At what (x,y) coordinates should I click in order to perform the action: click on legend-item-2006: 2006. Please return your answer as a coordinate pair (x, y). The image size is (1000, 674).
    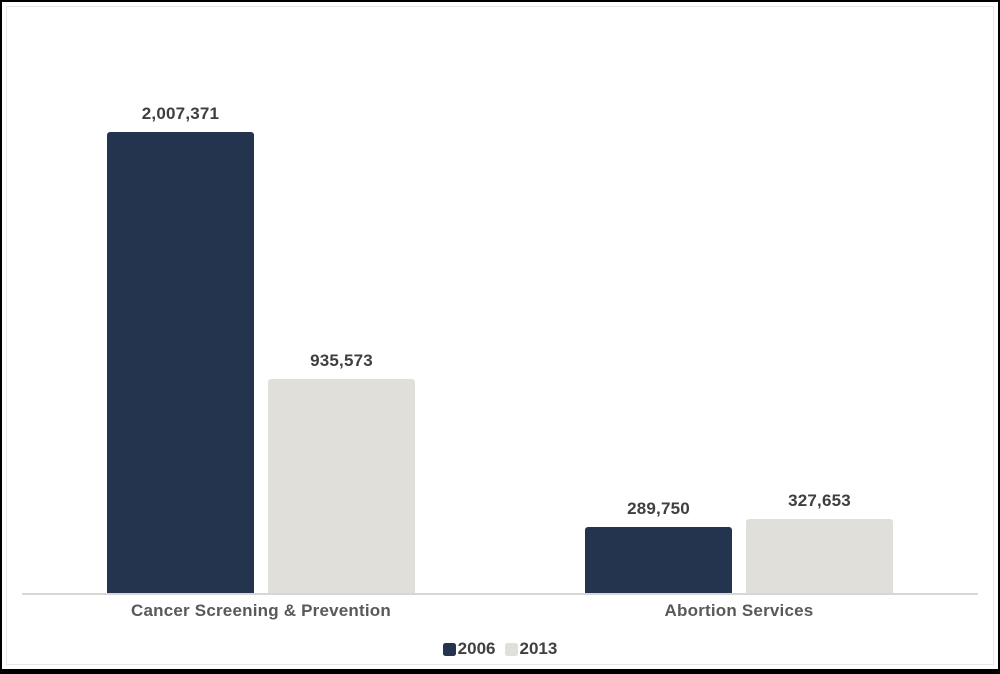
    Looking at the image, I should click on (469, 649).